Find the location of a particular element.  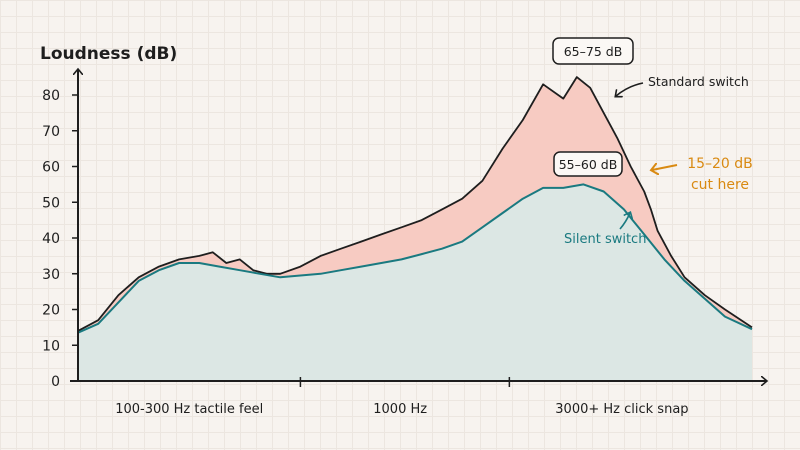

cut-here-line1: 15–20 dB is located at coordinates (720, 164).